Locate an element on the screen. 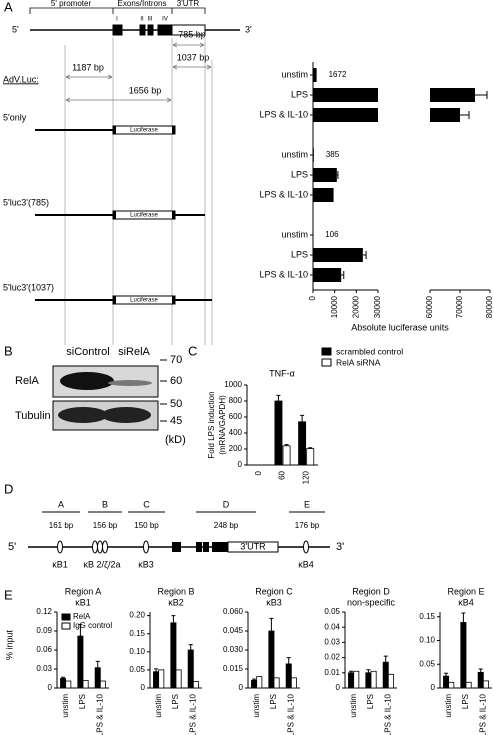 This screenshot has width=494, height=735. y-tick-label: 0.03 is located at coordinates (332, 642).